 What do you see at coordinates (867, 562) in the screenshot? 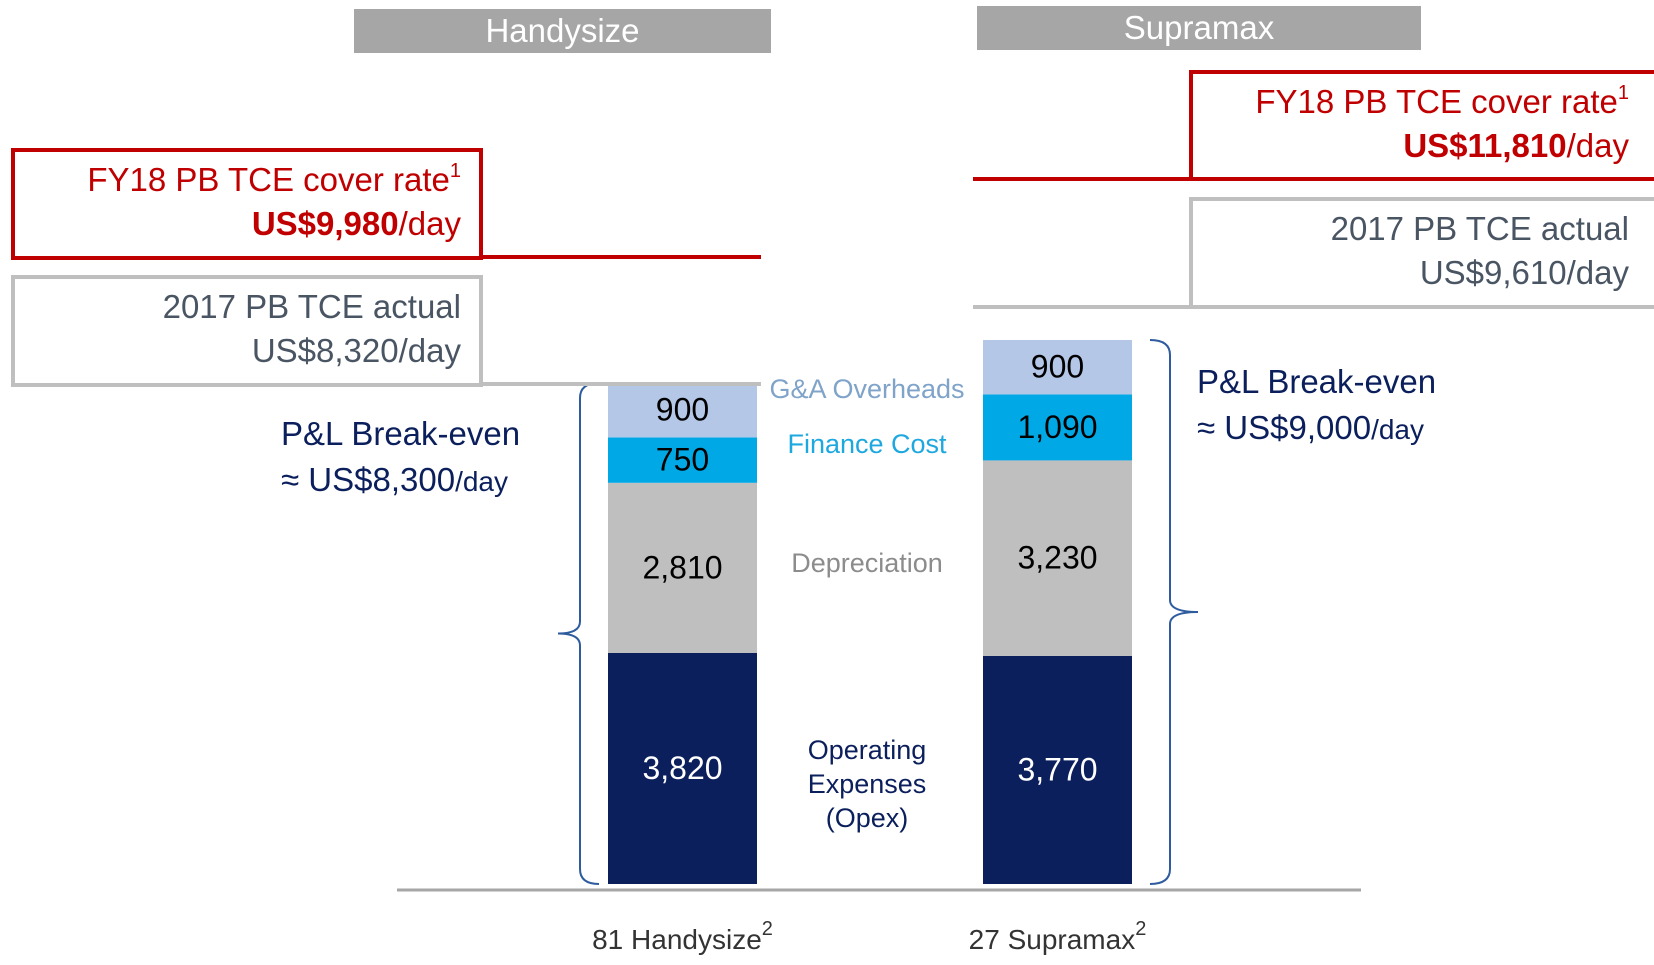
I see `series-label: Depreciation` at bounding box center [867, 562].